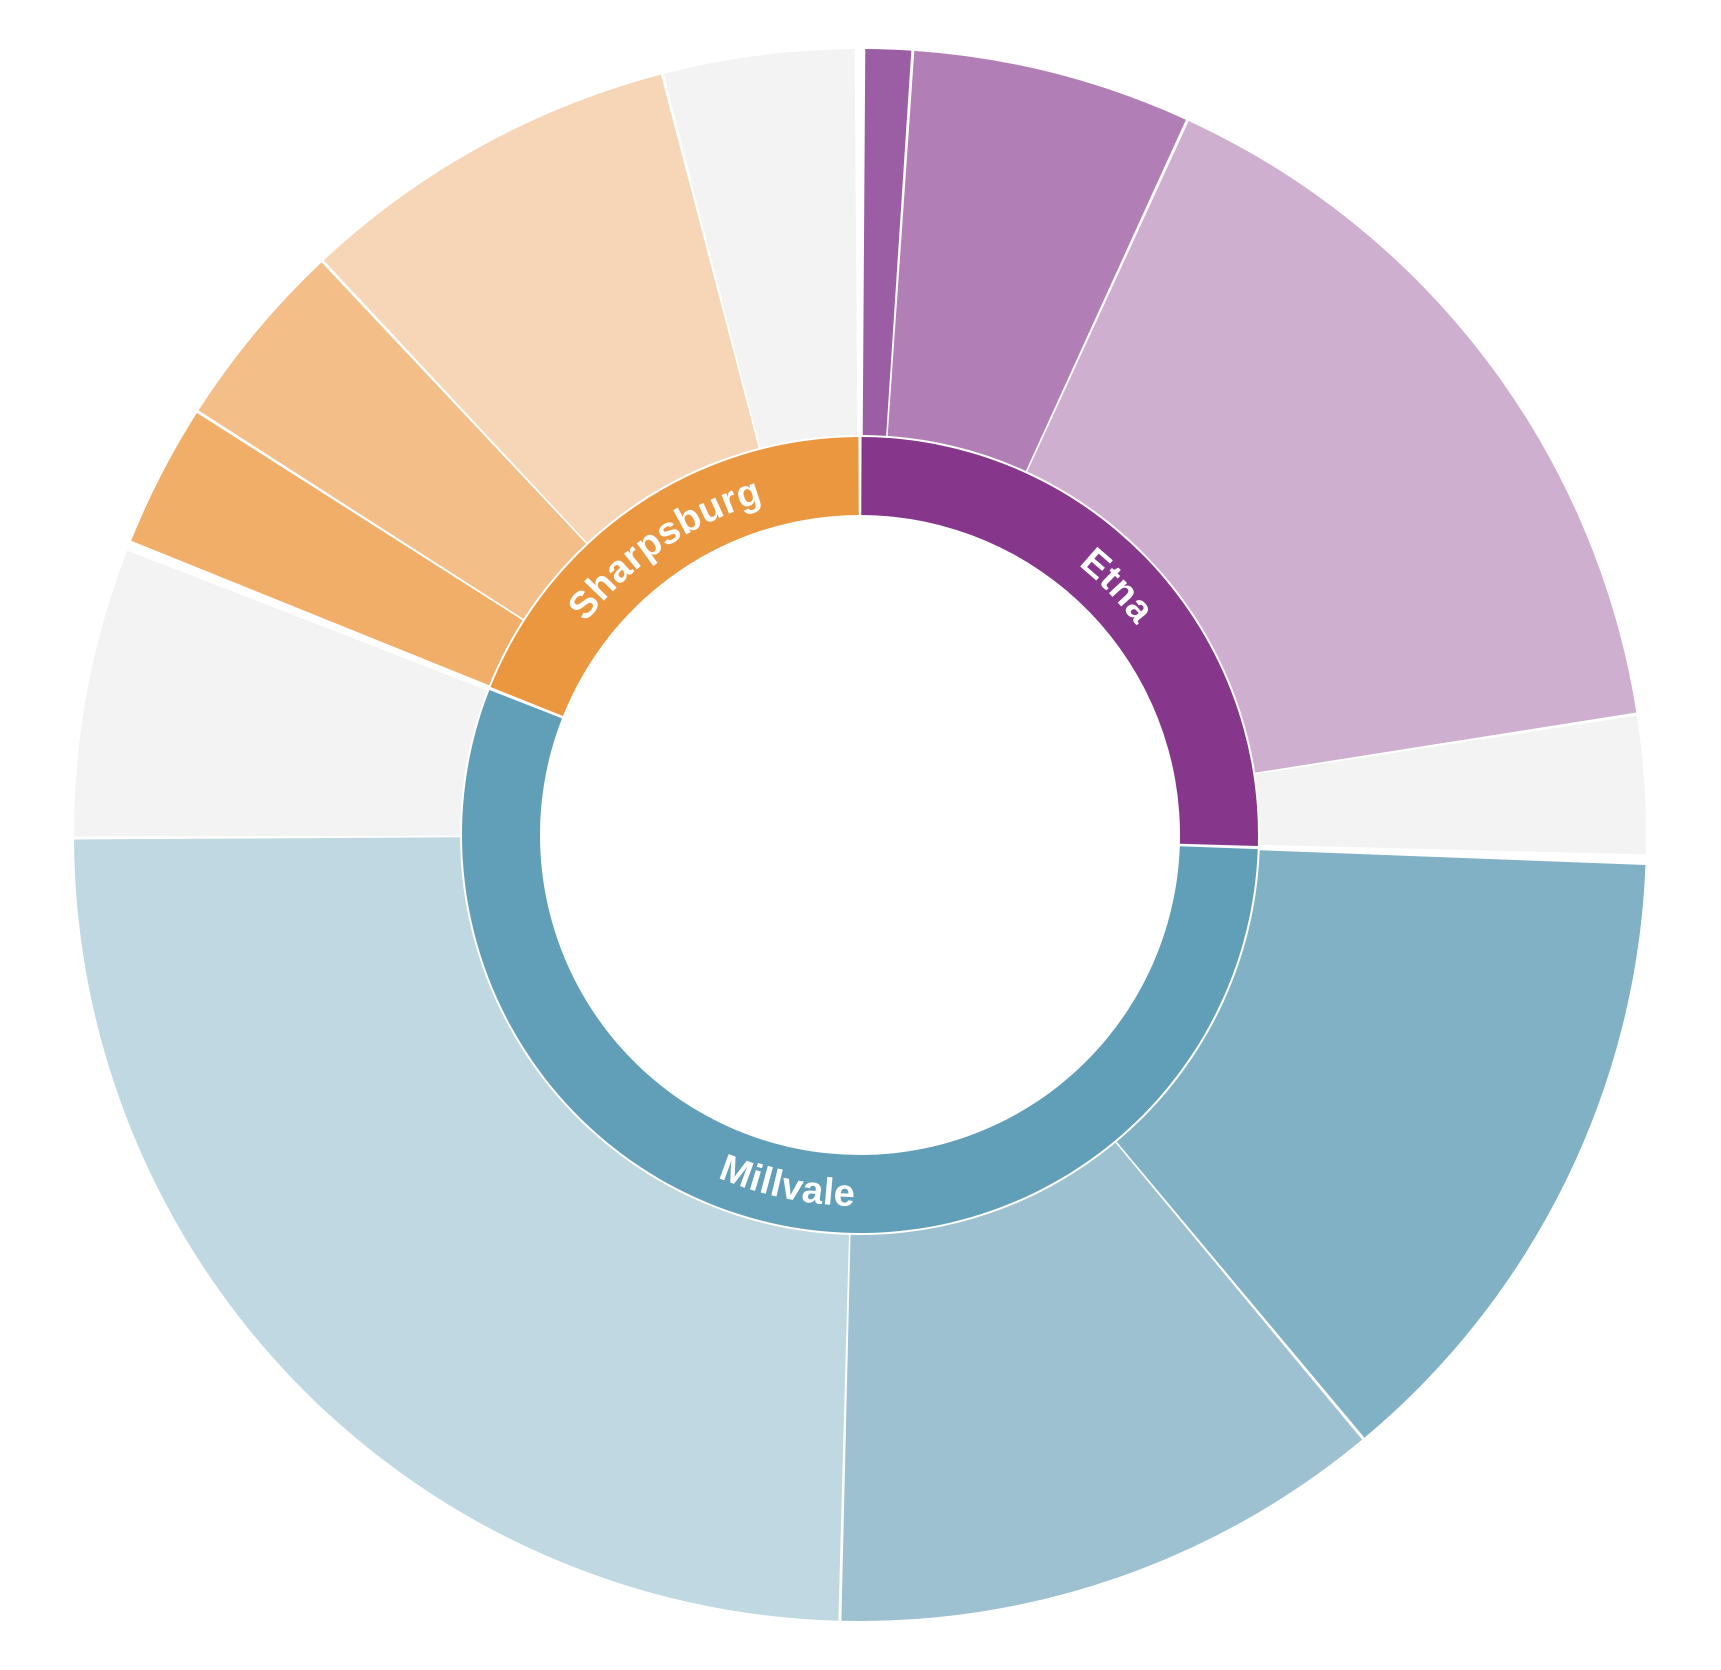 The width and height of the screenshot is (1721, 1670). Describe the element at coordinates (674, 577) in the screenshot. I see `inner-segment-sharpsburg` at that location.